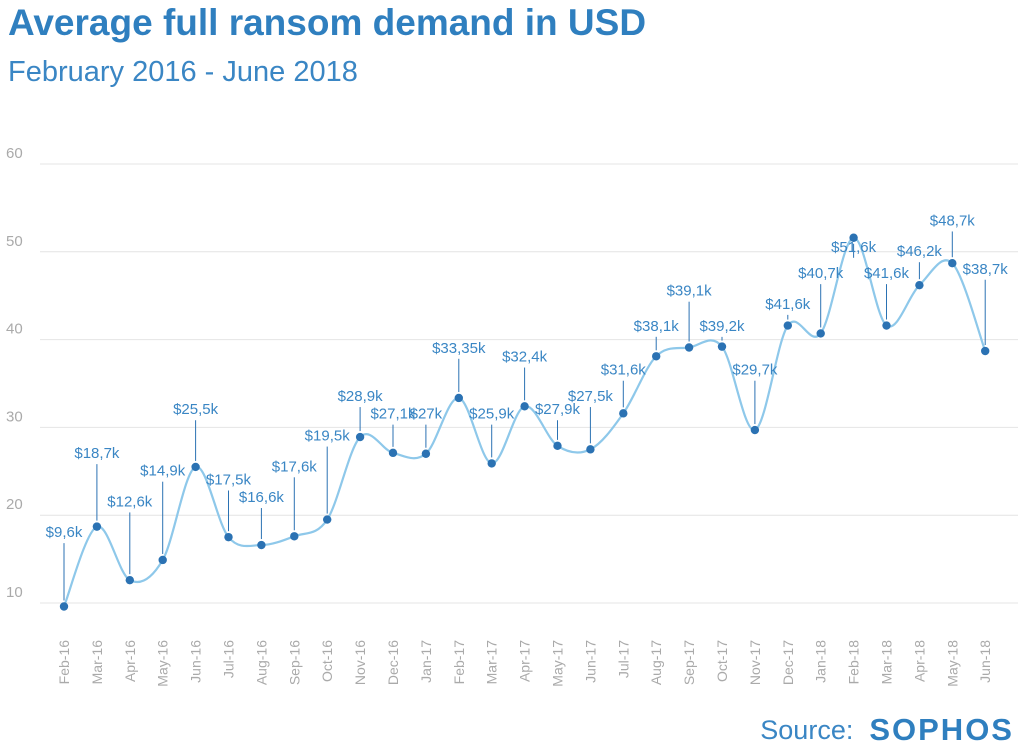 This screenshot has height=756, width=1024. What do you see at coordinates (14, 153) in the screenshot?
I see `y-tick-label: 60` at bounding box center [14, 153].